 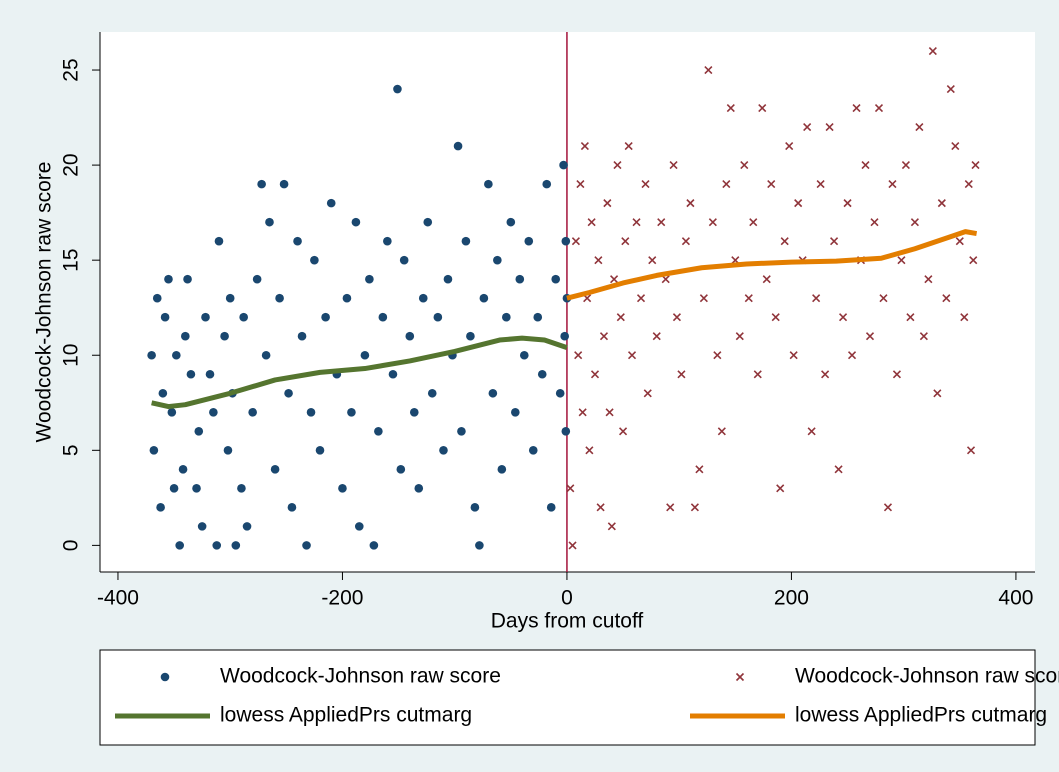 I want to click on x-tick-label: -400, so click(x=118, y=598).